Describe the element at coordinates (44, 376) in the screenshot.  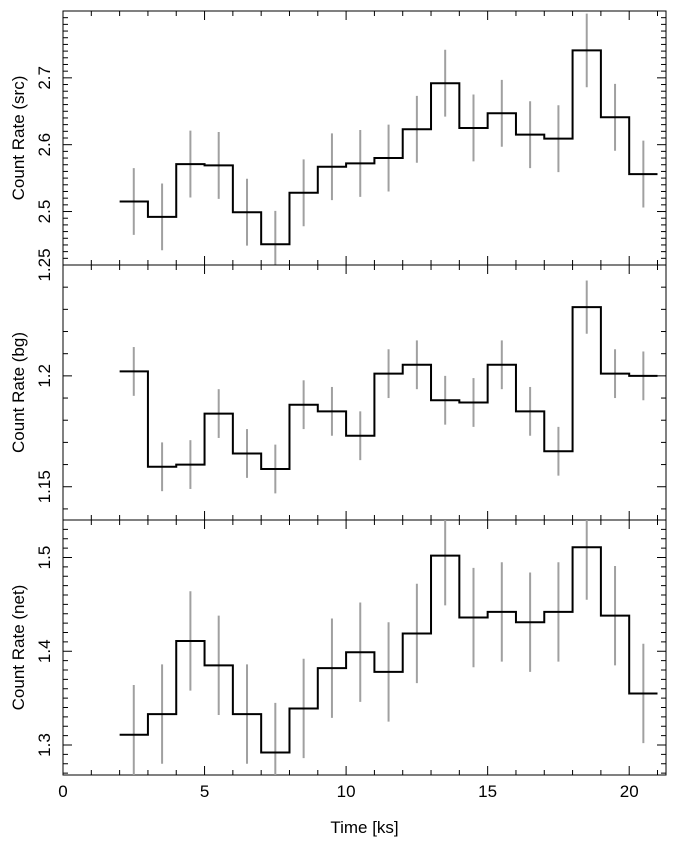
I see `y-tick-label: 1.2` at that location.